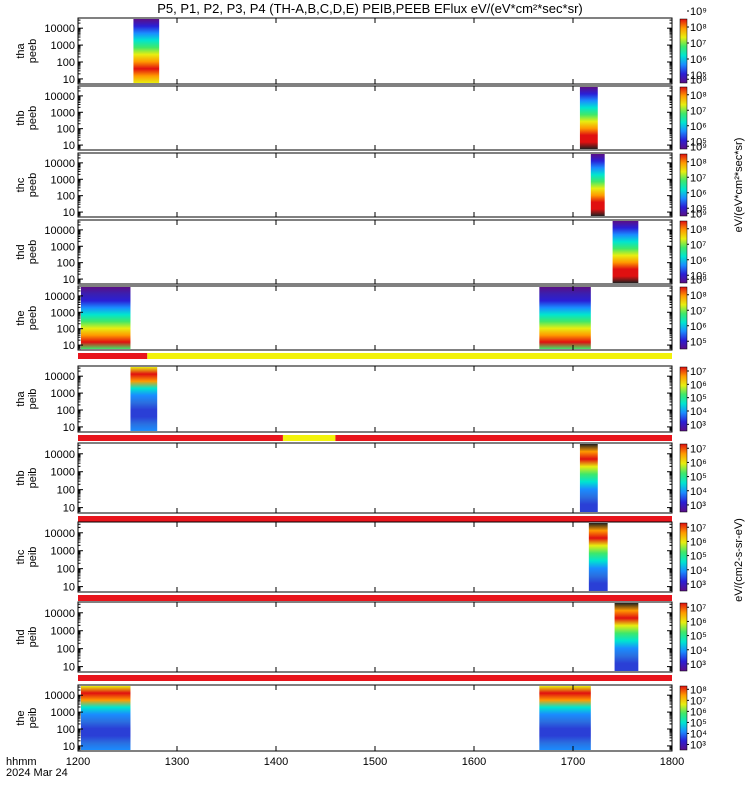 Image resolution: width=750 pixels, height=800 pixels. I want to click on x-tick-label: 1400, so click(276, 762).